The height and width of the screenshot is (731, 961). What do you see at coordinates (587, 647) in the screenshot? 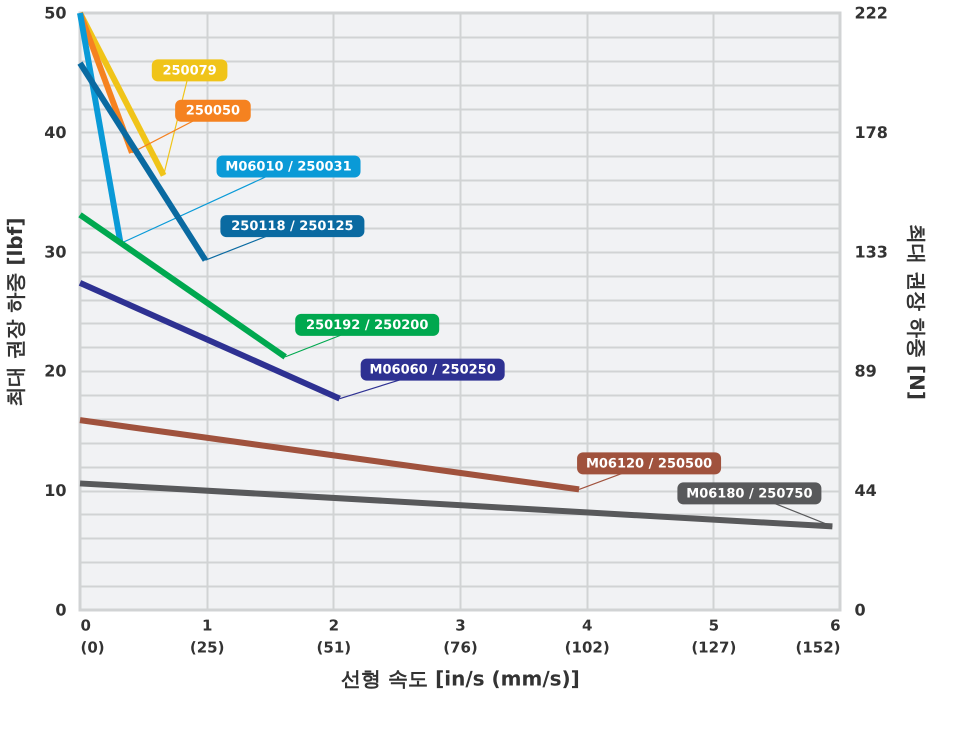
I see `x2-tick-label: (102)` at bounding box center [587, 647].